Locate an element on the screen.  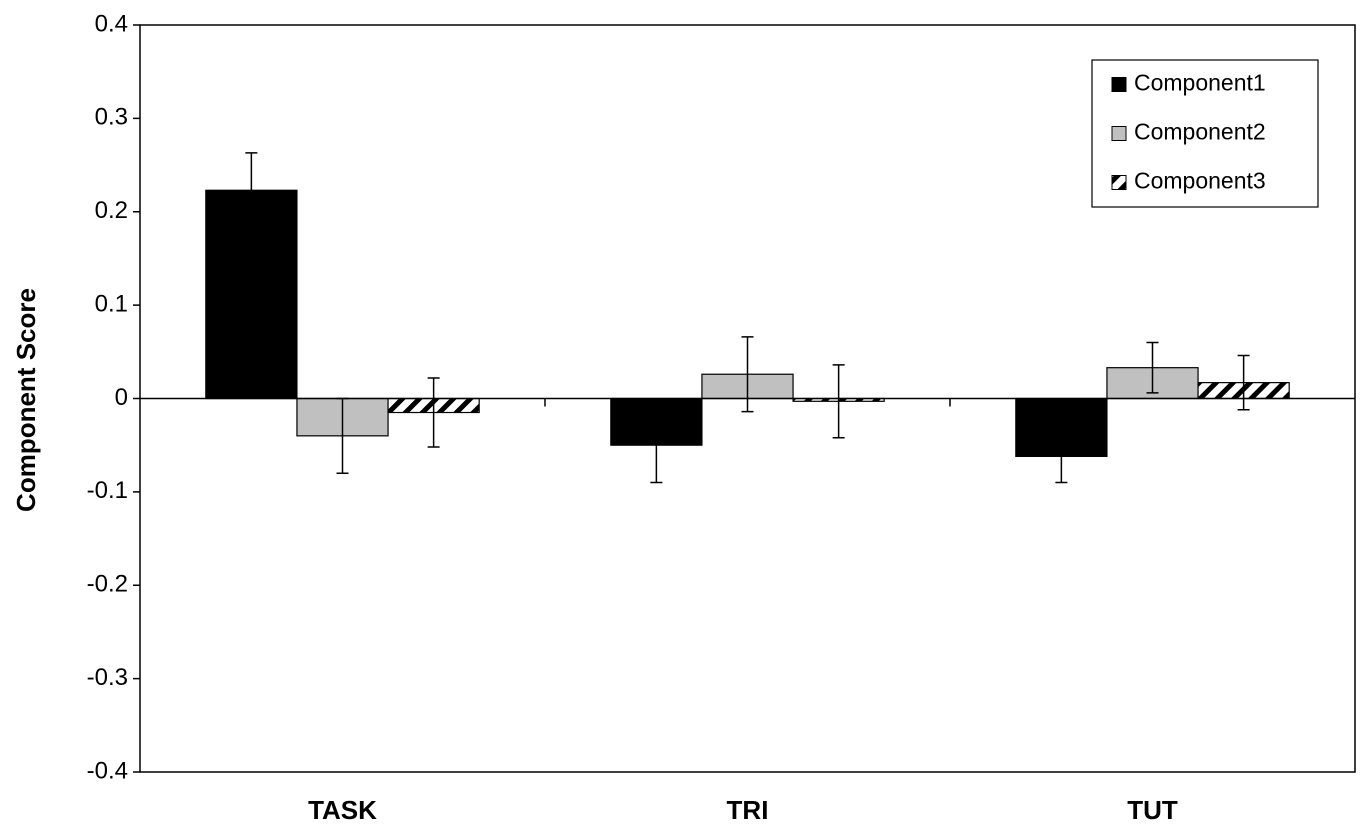
y-tick-label: -0.4 is located at coordinates (107, 770).